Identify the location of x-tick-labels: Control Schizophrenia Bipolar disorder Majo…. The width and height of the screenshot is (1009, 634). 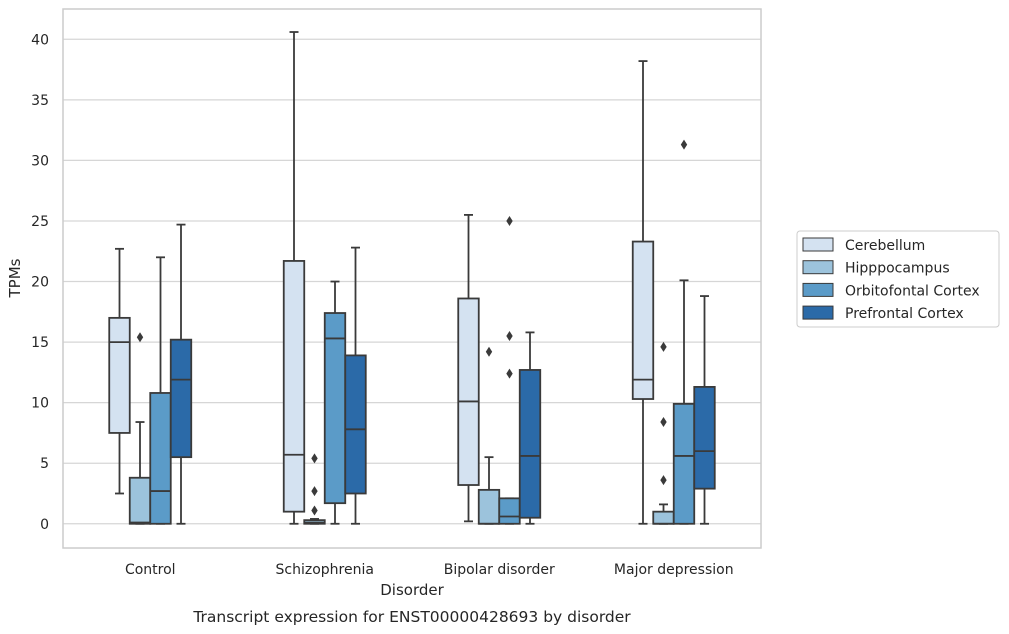
(429, 570).